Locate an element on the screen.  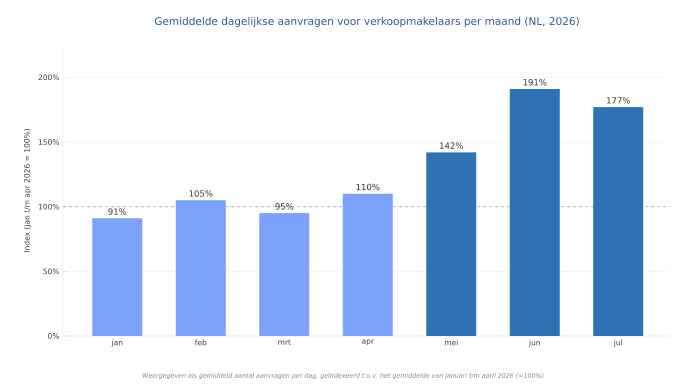
data-label: 110% is located at coordinates (368, 187).